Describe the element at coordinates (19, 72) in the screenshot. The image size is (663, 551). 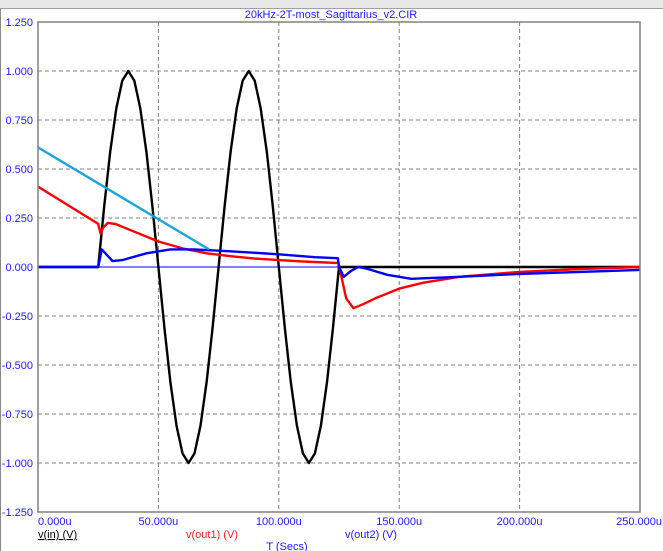
I see `y-tick-label: 1.000` at that location.